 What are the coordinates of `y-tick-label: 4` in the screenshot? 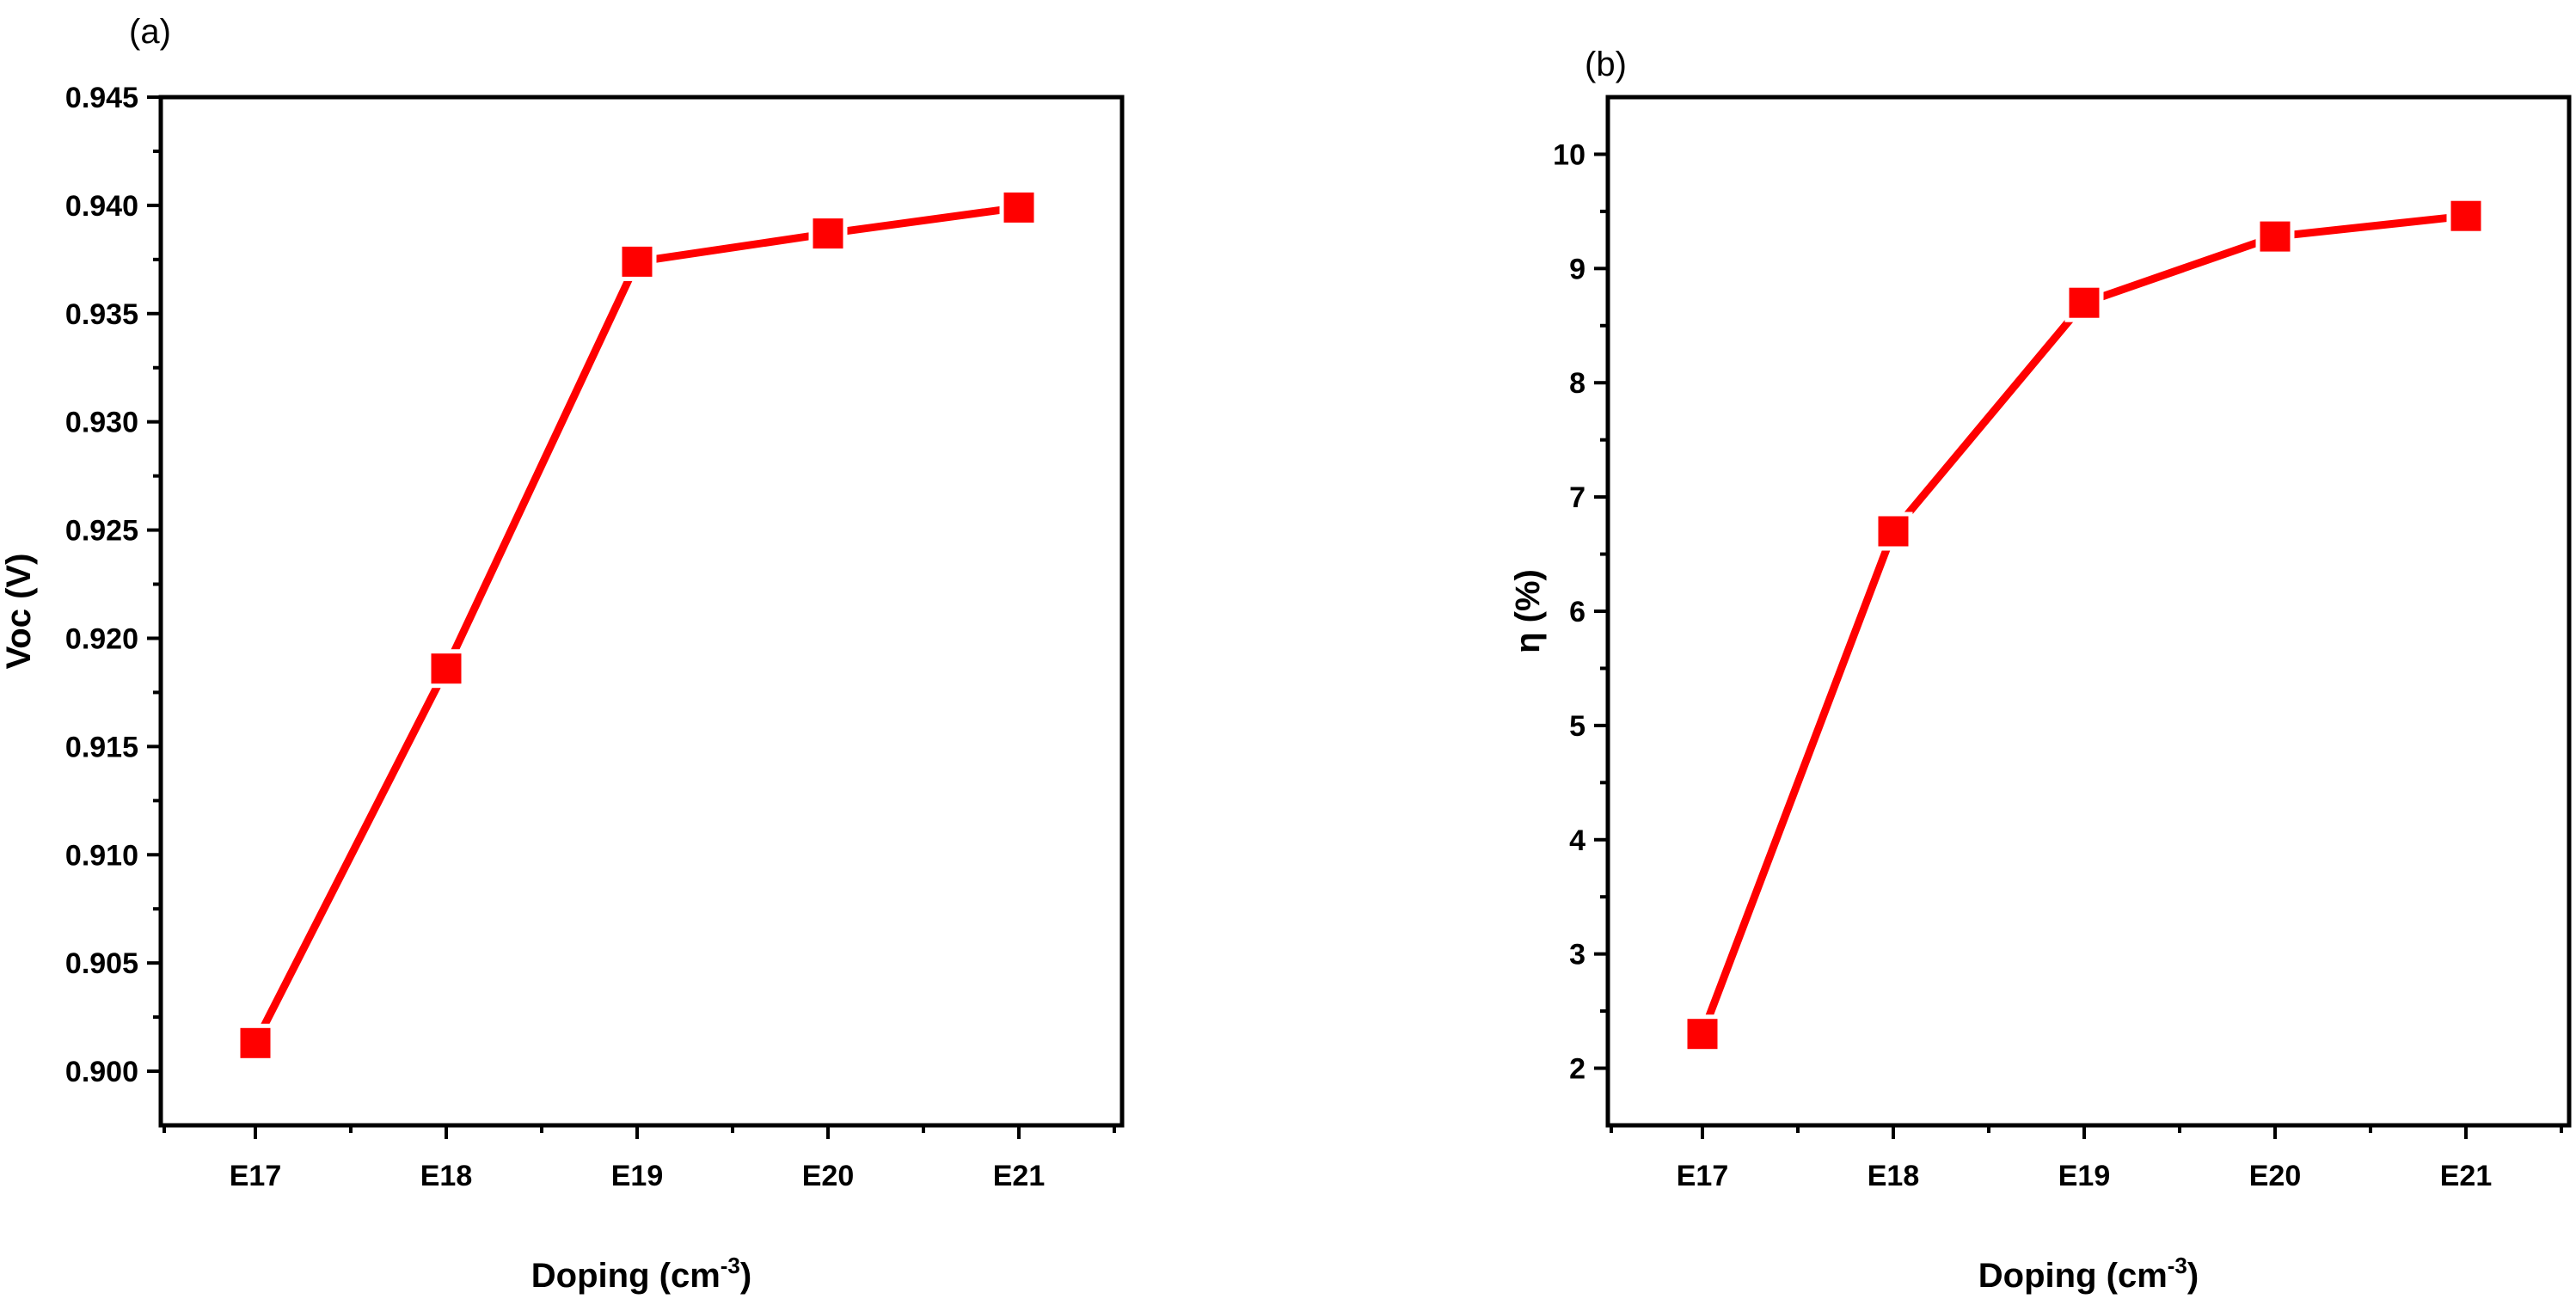 It's located at (1577, 840).